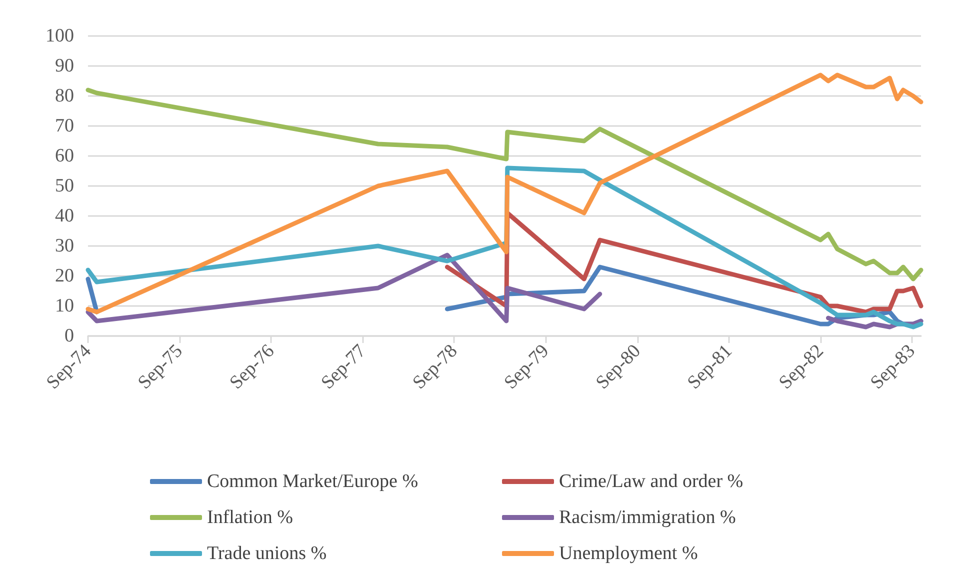  Describe the element at coordinates (64, 306) in the screenshot. I see `y-tick-label: 10` at that location.